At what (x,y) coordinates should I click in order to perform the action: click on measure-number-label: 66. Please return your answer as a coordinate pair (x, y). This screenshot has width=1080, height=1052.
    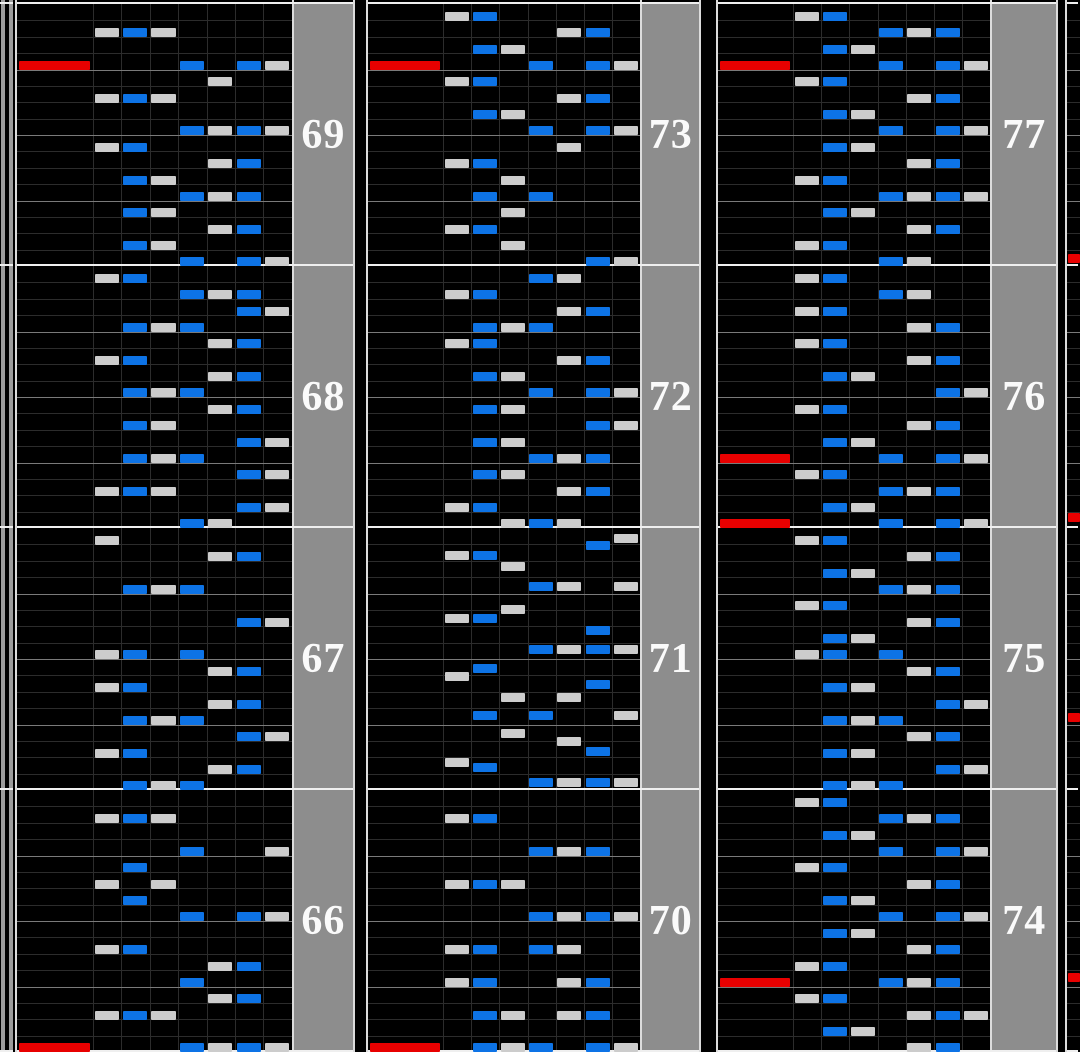
    Looking at the image, I should click on (323, 921).